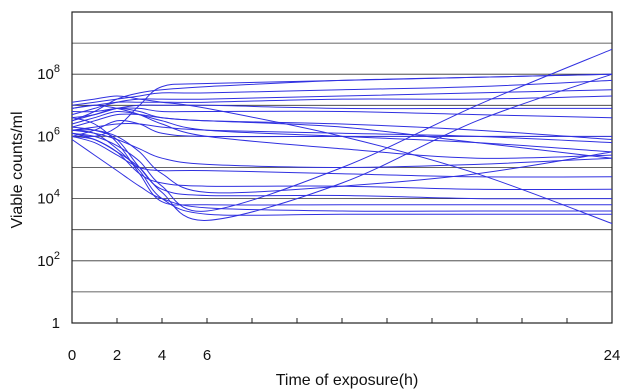 Image resolution: width=625 pixels, height=391 pixels. What do you see at coordinates (207, 355) in the screenshot?
I see `x-tick-label-3: 6` at bounding box center [207, 355].